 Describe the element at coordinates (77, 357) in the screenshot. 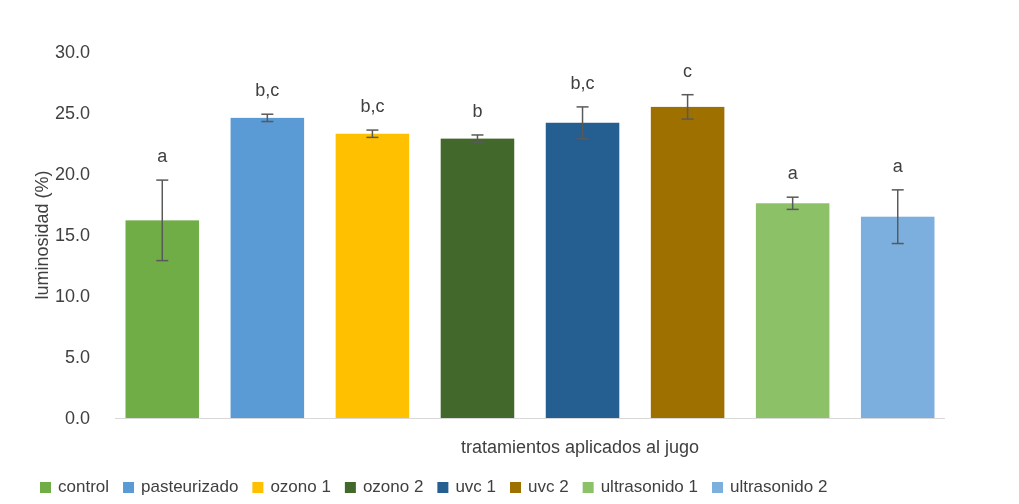

I see `y-tick-label: 5.0` at that location.